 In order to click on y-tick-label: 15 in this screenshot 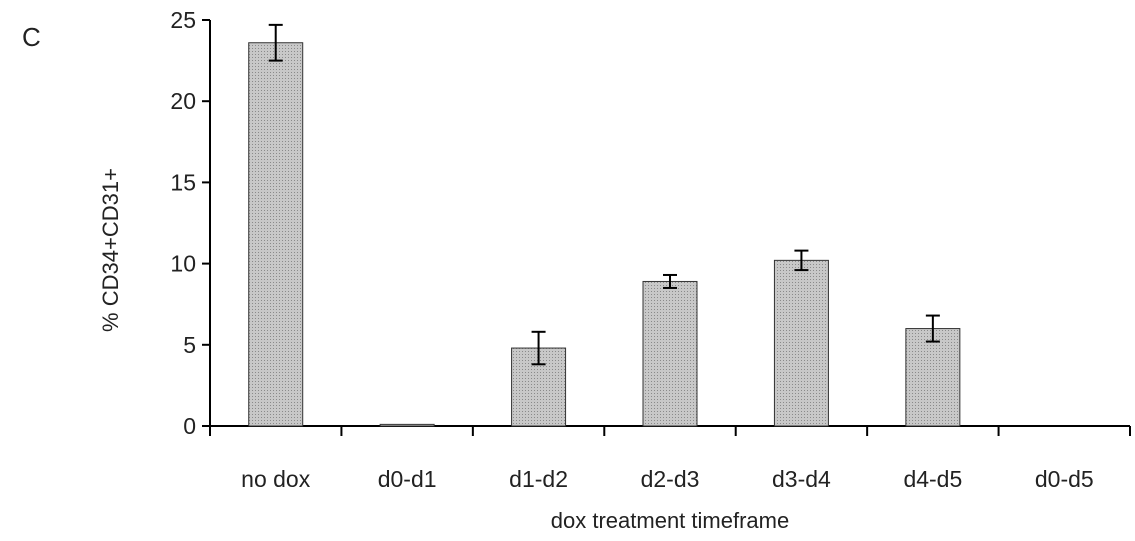, I will do `click(183, 182)`.